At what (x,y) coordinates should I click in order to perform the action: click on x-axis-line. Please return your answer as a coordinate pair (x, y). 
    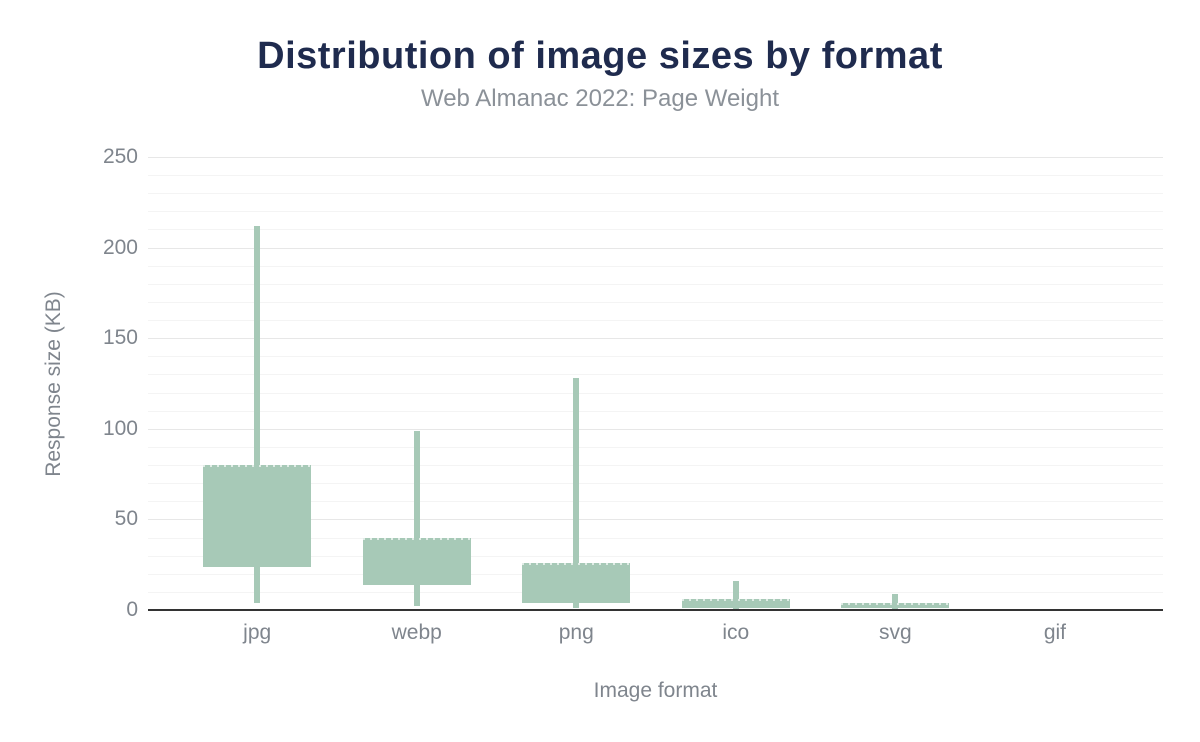
    Looking at the image, I should click on (655, 610).